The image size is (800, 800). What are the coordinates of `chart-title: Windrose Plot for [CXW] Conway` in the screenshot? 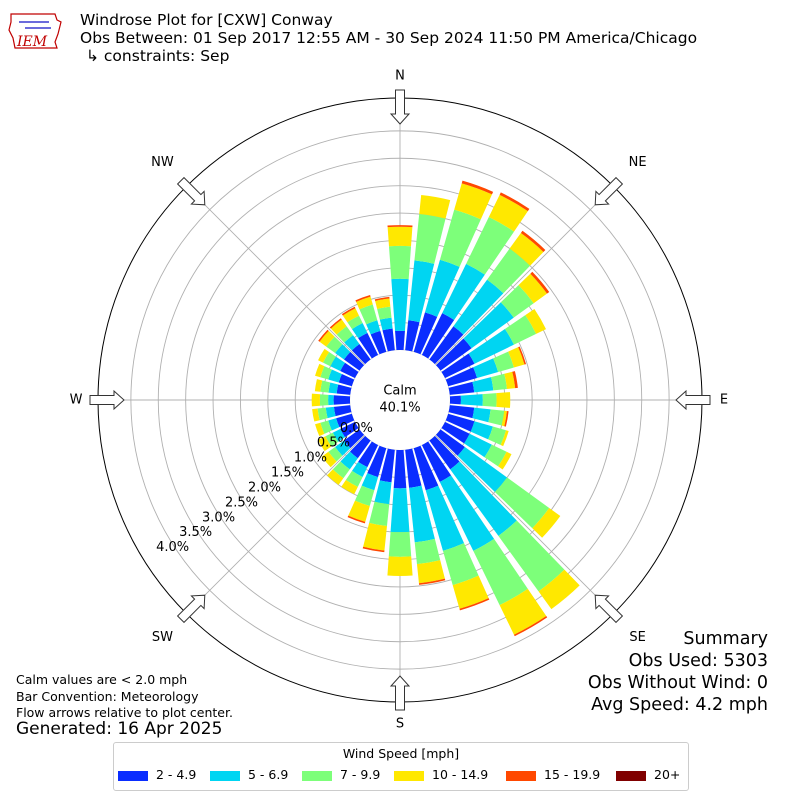 It's located at (206, 20).